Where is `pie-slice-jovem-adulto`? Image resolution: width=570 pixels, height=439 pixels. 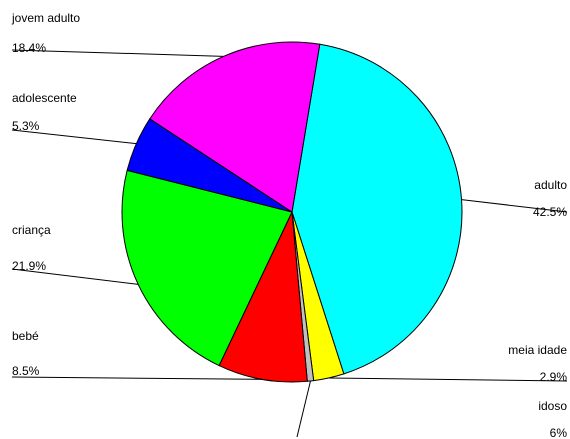 pie-slice-jovem-adulto is located at coordinates (235, 127).